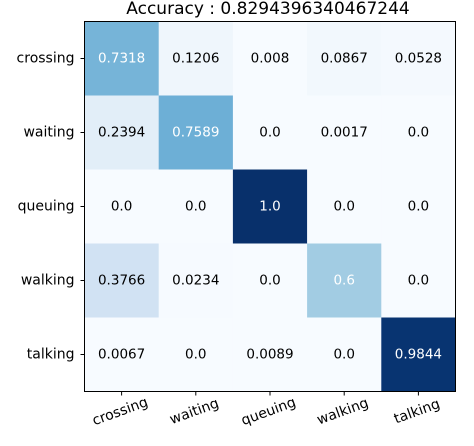  Describe the element at coordinates (343, 411) in the screenshot. I see `x-tick-label-walking: walking` at that location.